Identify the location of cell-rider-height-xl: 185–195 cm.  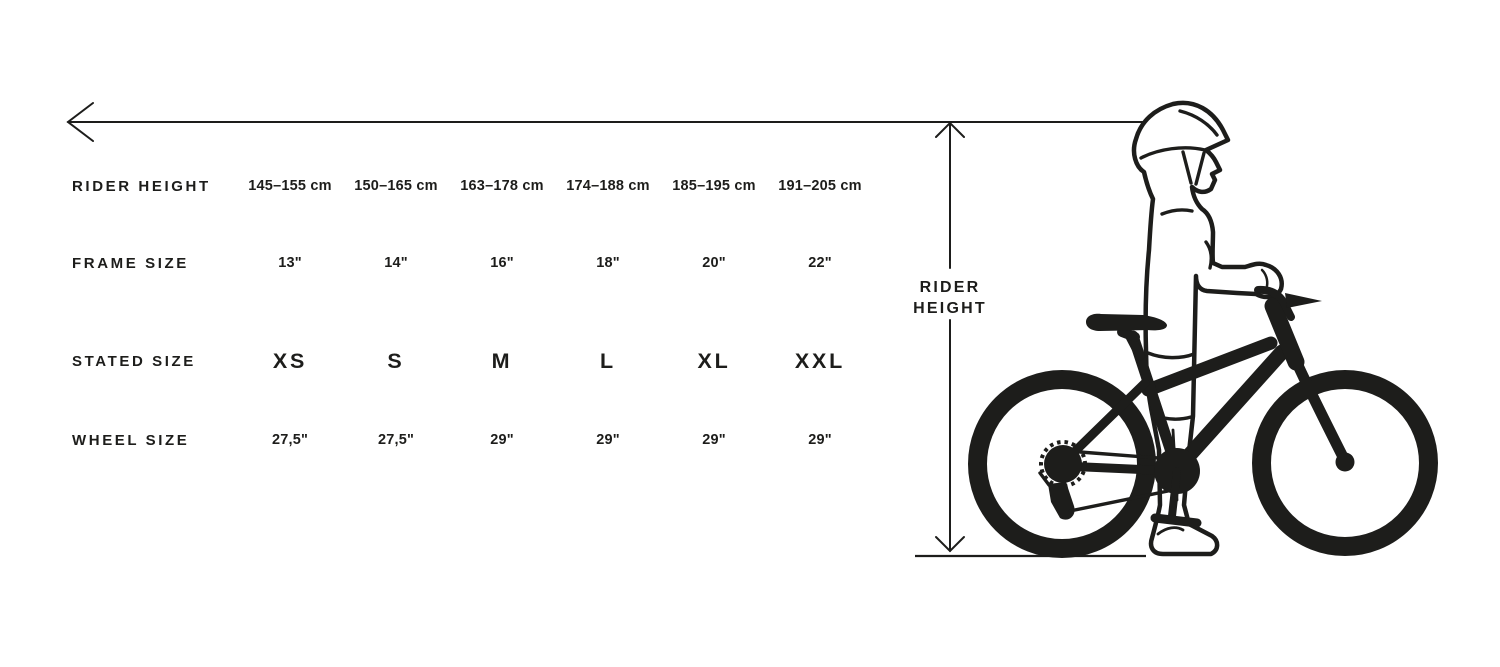
(714, 186).